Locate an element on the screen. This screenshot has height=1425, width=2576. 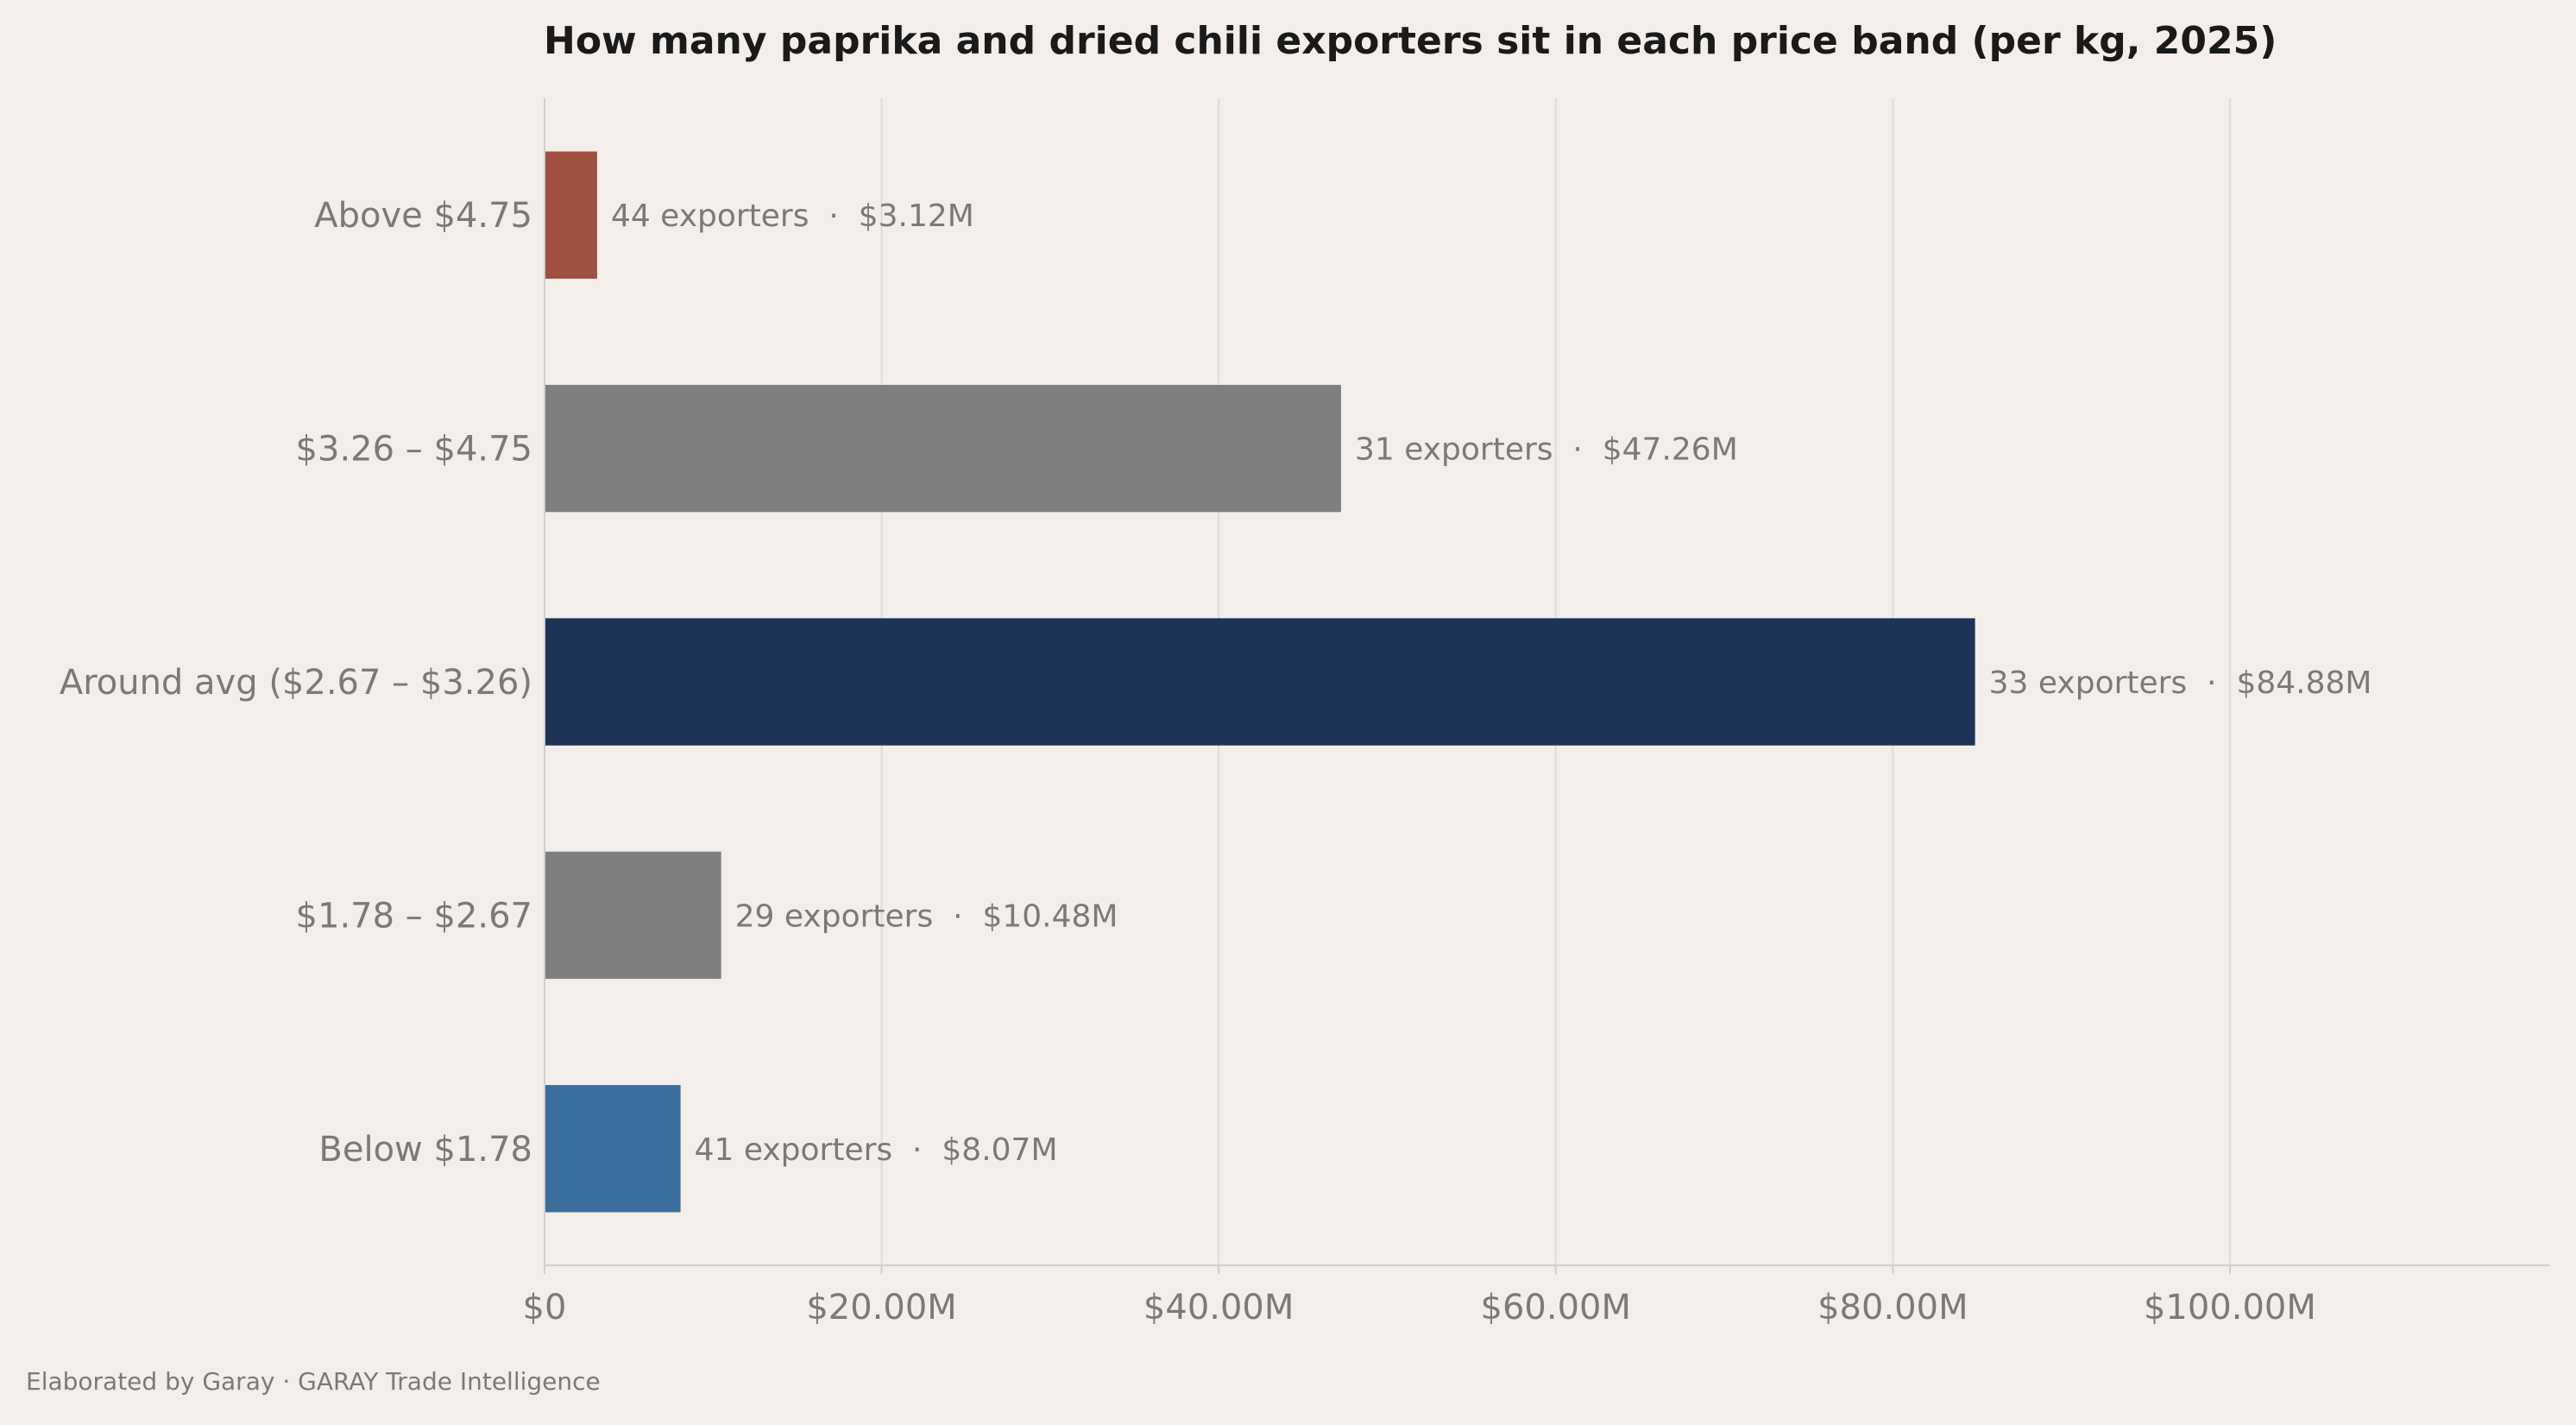
x-tick-label: $20.00M is located at coordinates (881, 1307).